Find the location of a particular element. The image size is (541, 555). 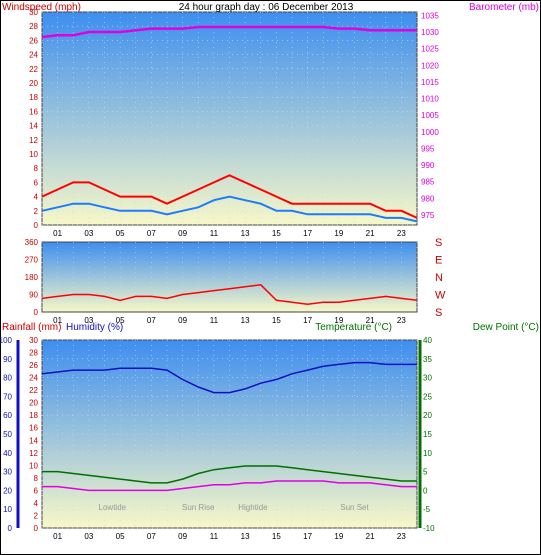

windspeed-tick: 0 is located at coordinates (36, 225).